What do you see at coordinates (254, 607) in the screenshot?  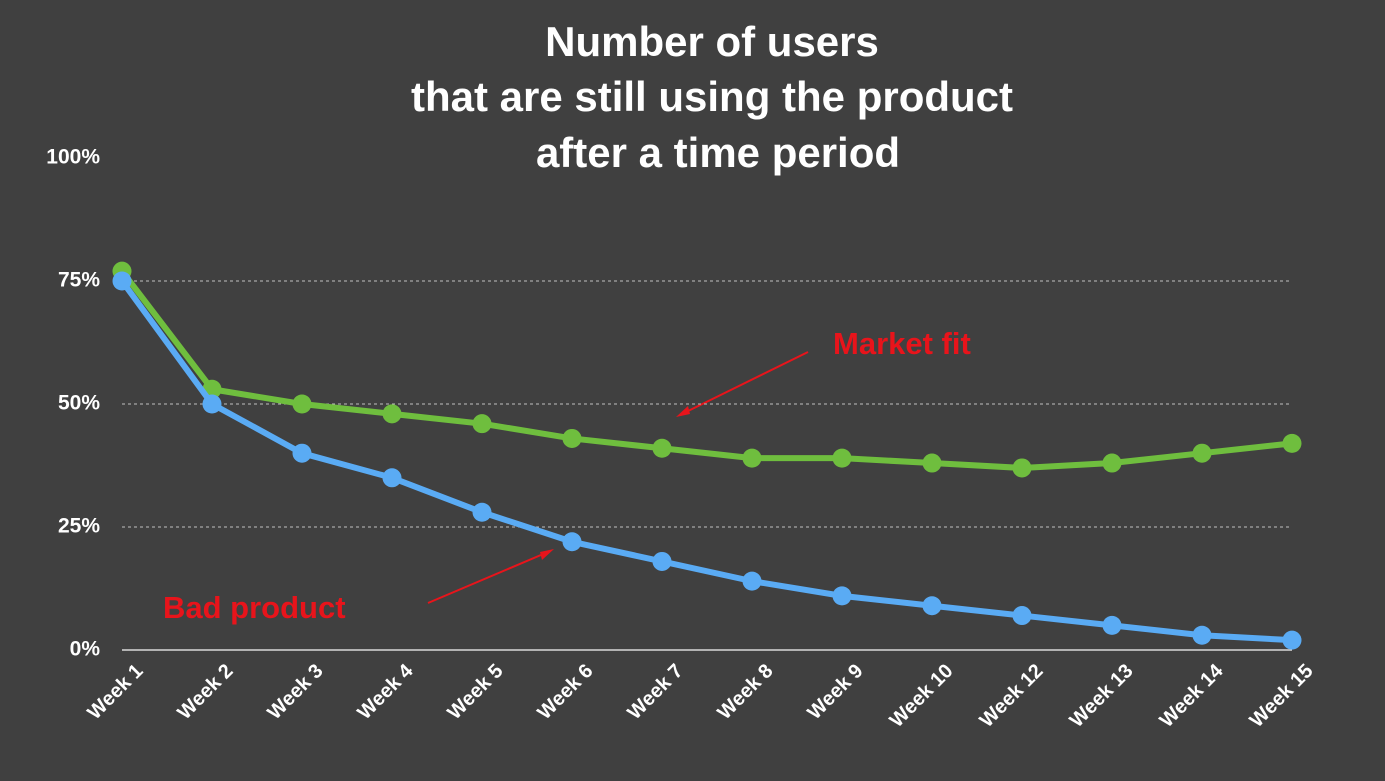 I see `series-label: Bad product` at bounding box center [254, 607].